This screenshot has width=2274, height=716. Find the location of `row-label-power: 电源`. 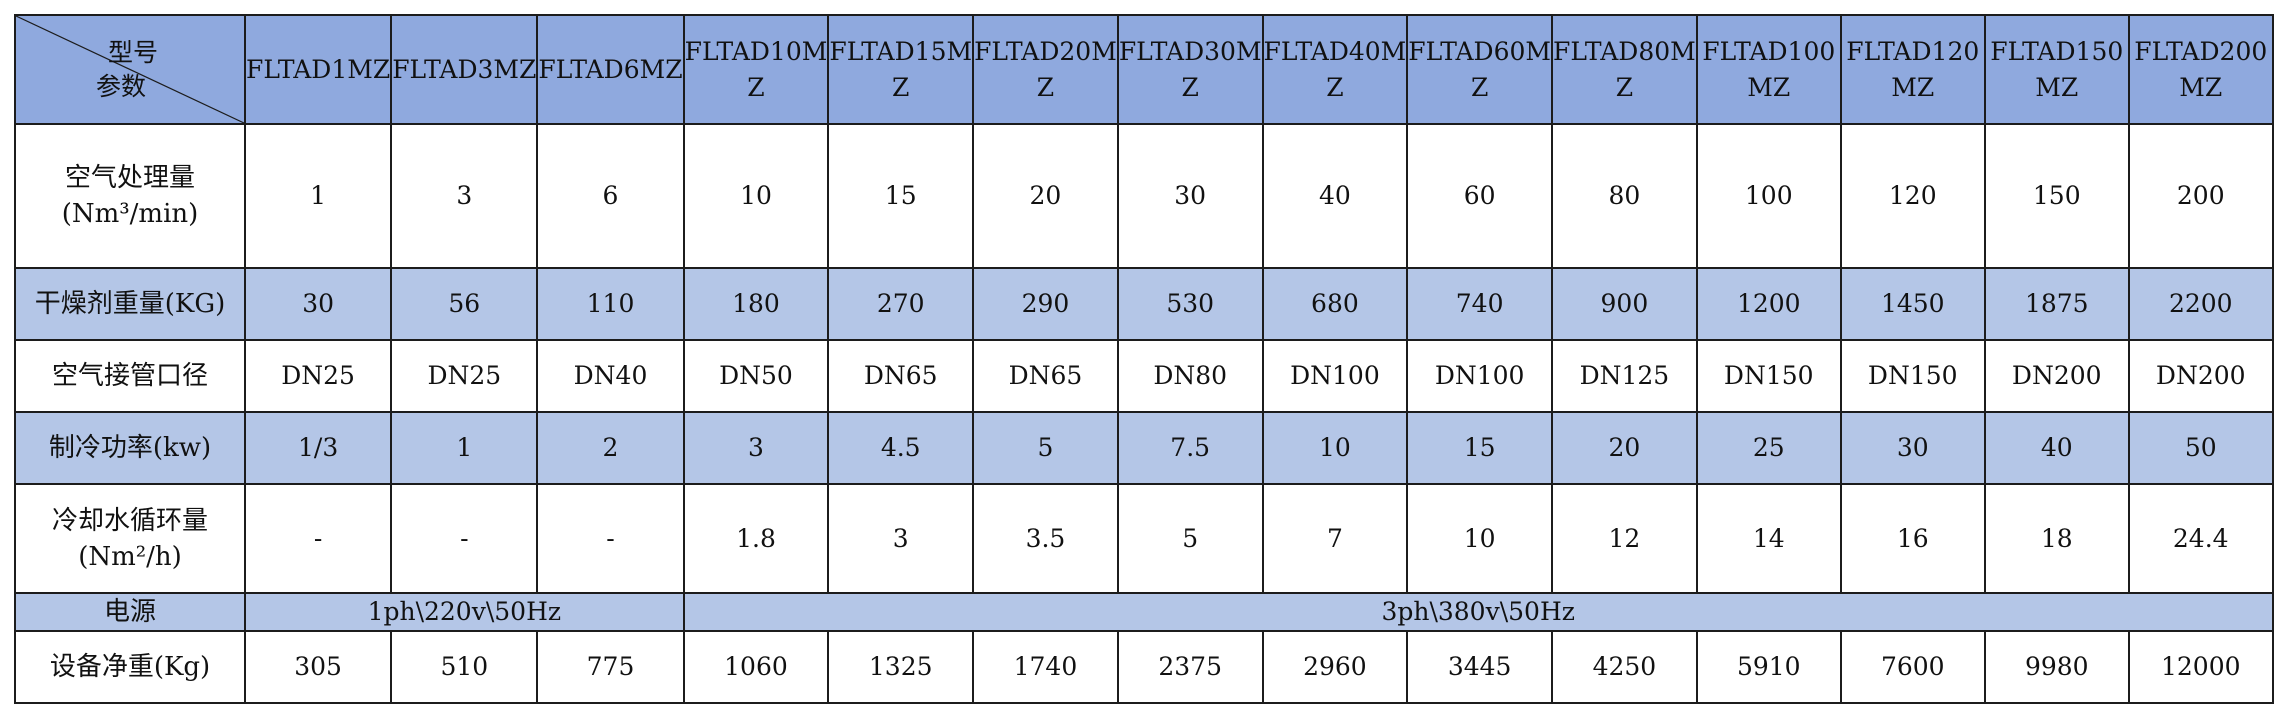

row-label-power: 电源 is located at coordinates (130, 612).